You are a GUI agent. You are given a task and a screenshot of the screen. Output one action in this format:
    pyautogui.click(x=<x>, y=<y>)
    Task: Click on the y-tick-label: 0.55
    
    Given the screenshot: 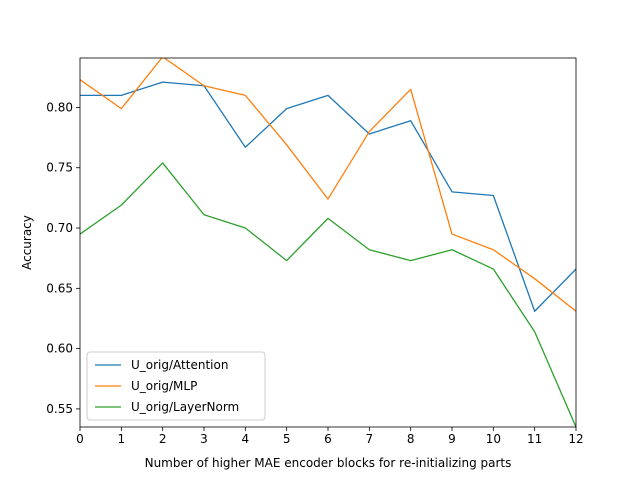 What is the action you would take?
    pyautogui.click(x=59, y=409)
    